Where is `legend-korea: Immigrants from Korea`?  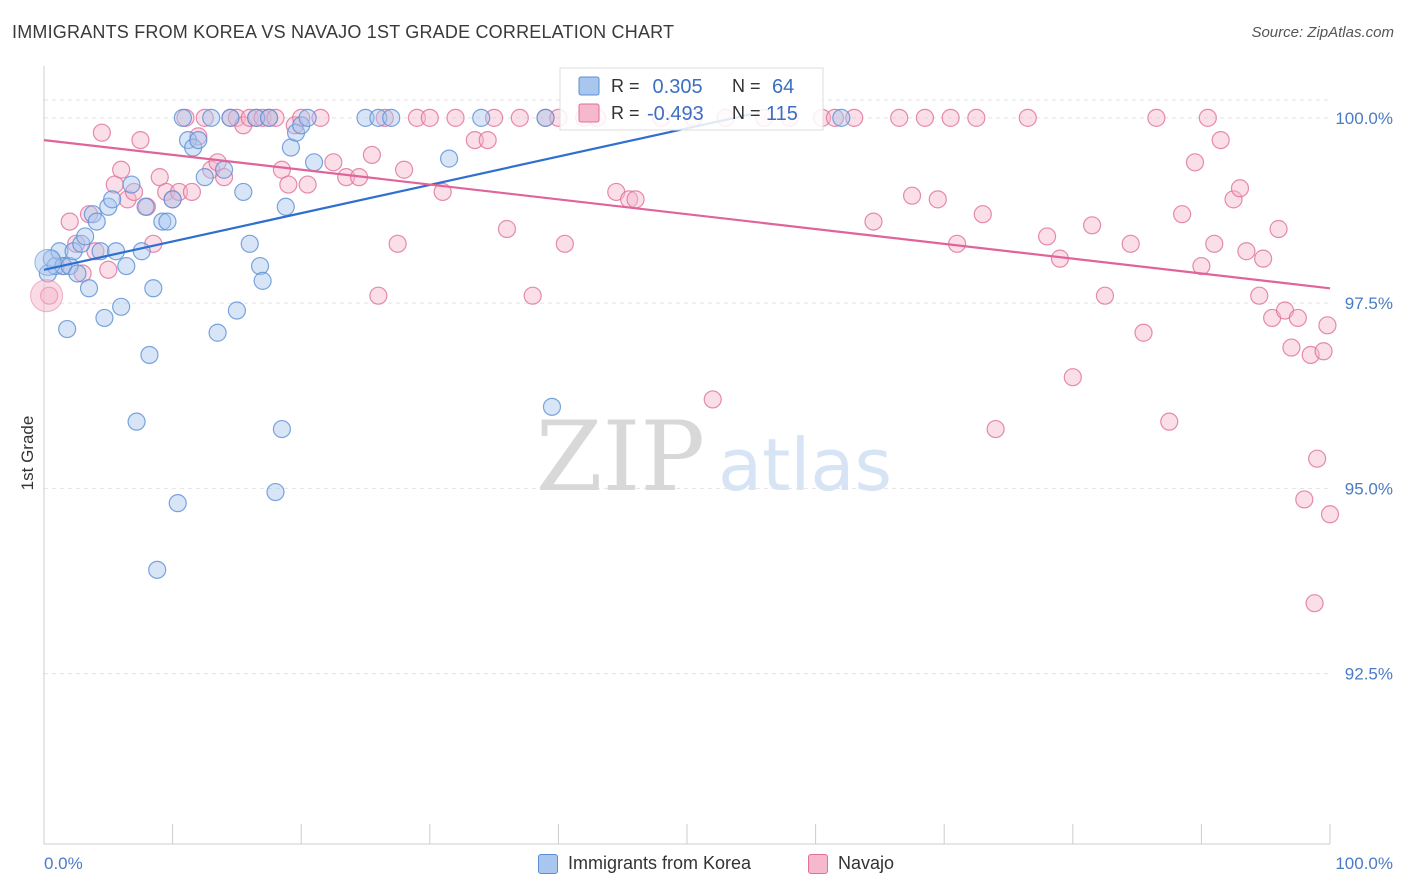 legend-korea: Immigrants from Korea is located at coordinates (644, 863).